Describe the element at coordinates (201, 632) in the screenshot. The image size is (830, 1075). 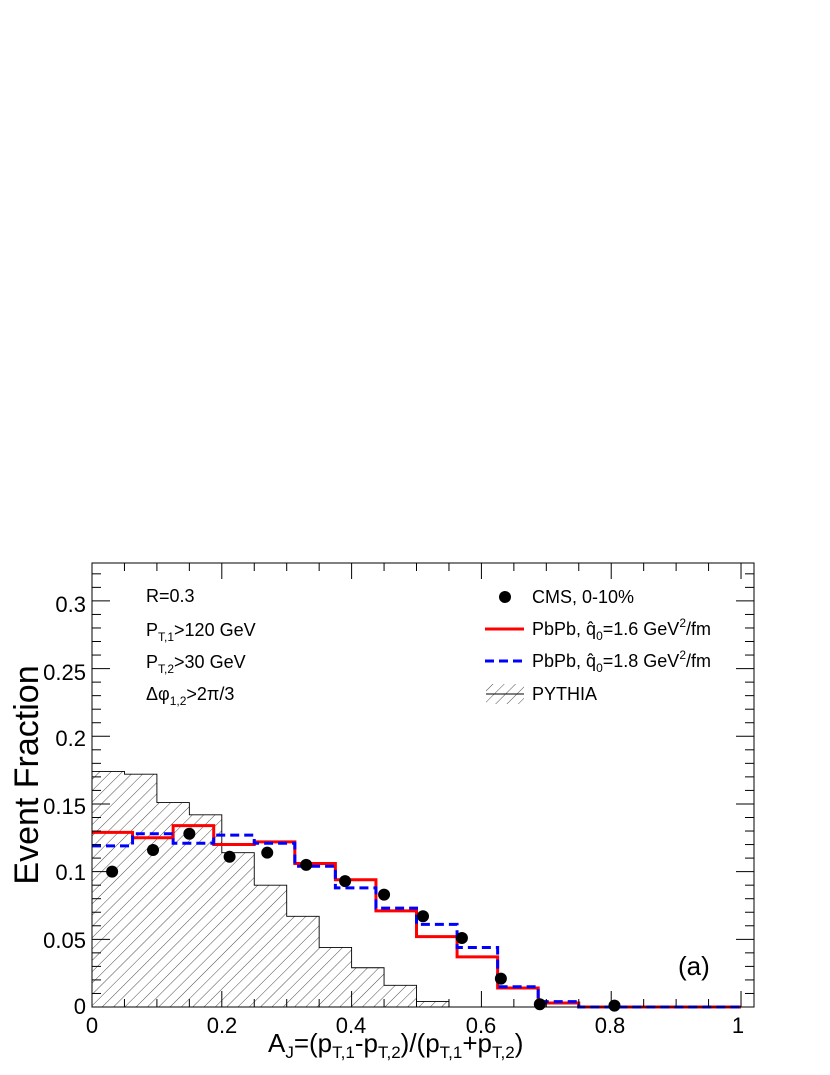
I see `cut-pt1: PT,1>120 GeV` at that location.